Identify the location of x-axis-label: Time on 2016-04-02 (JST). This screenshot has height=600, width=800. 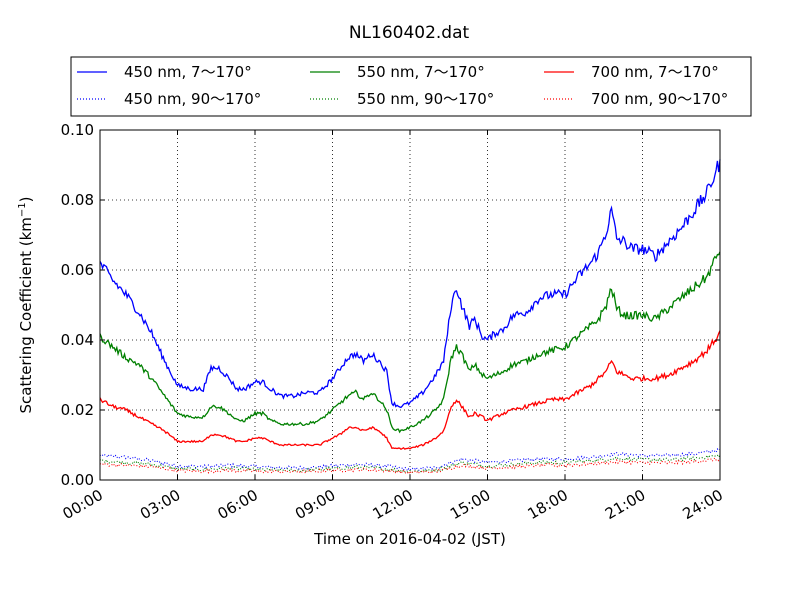
(409, 539).